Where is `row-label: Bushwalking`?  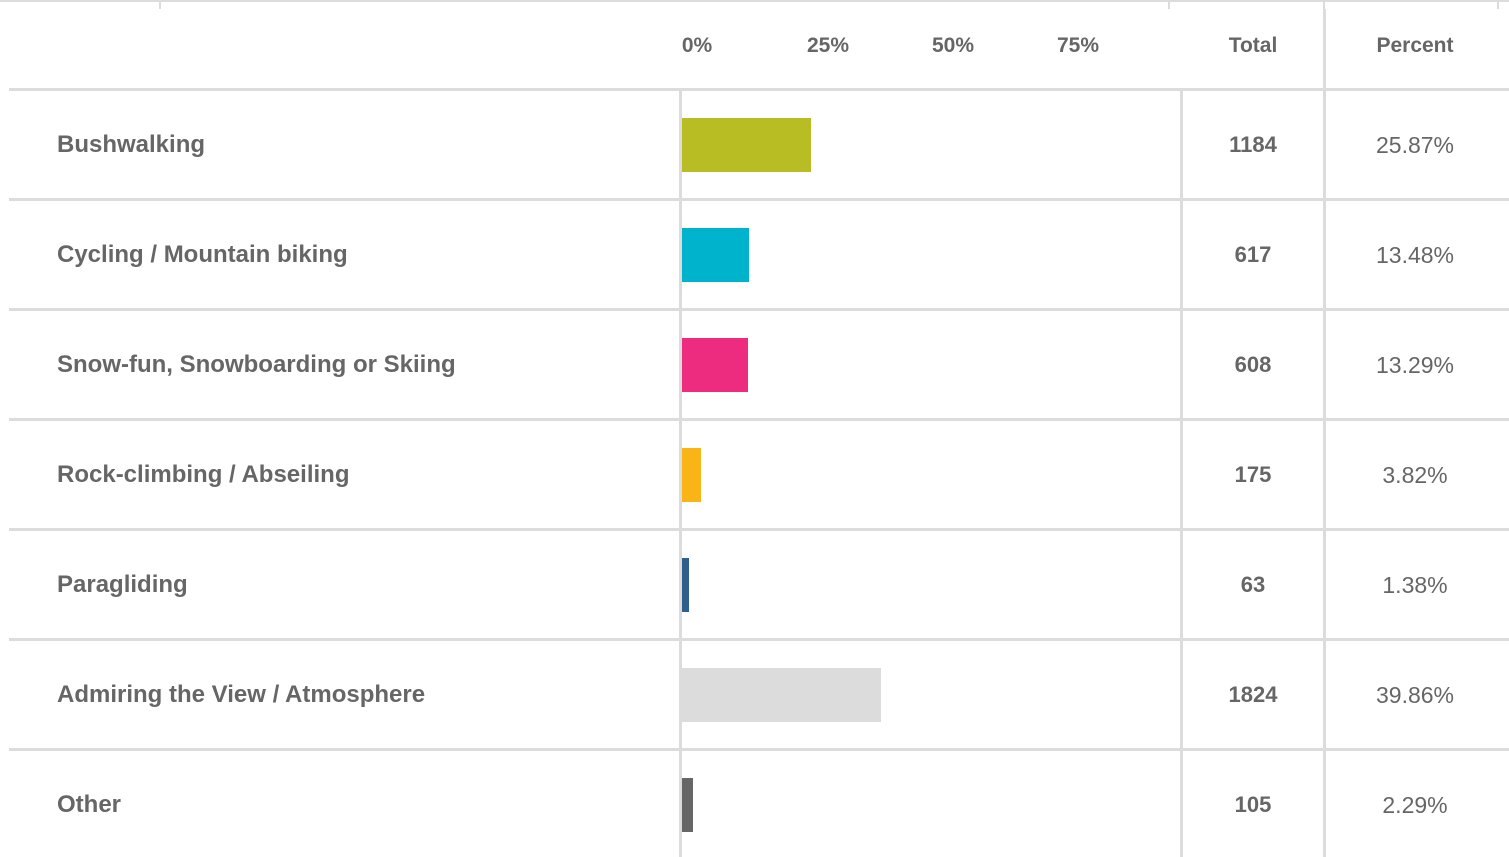
row-label: Bushwalking is located at coordinates (131, 144).